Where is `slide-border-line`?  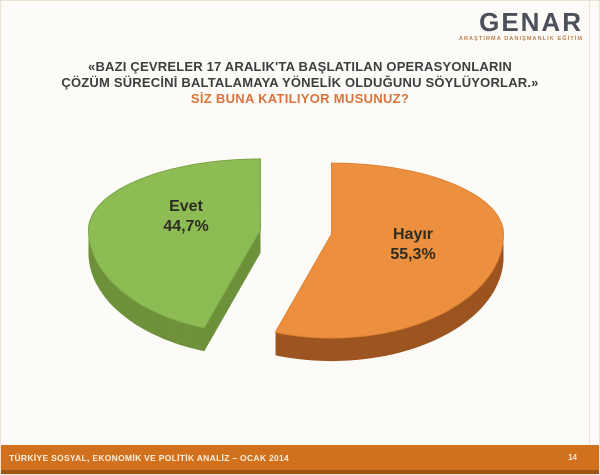 slide-border-line is located at coordinates (589, 237).